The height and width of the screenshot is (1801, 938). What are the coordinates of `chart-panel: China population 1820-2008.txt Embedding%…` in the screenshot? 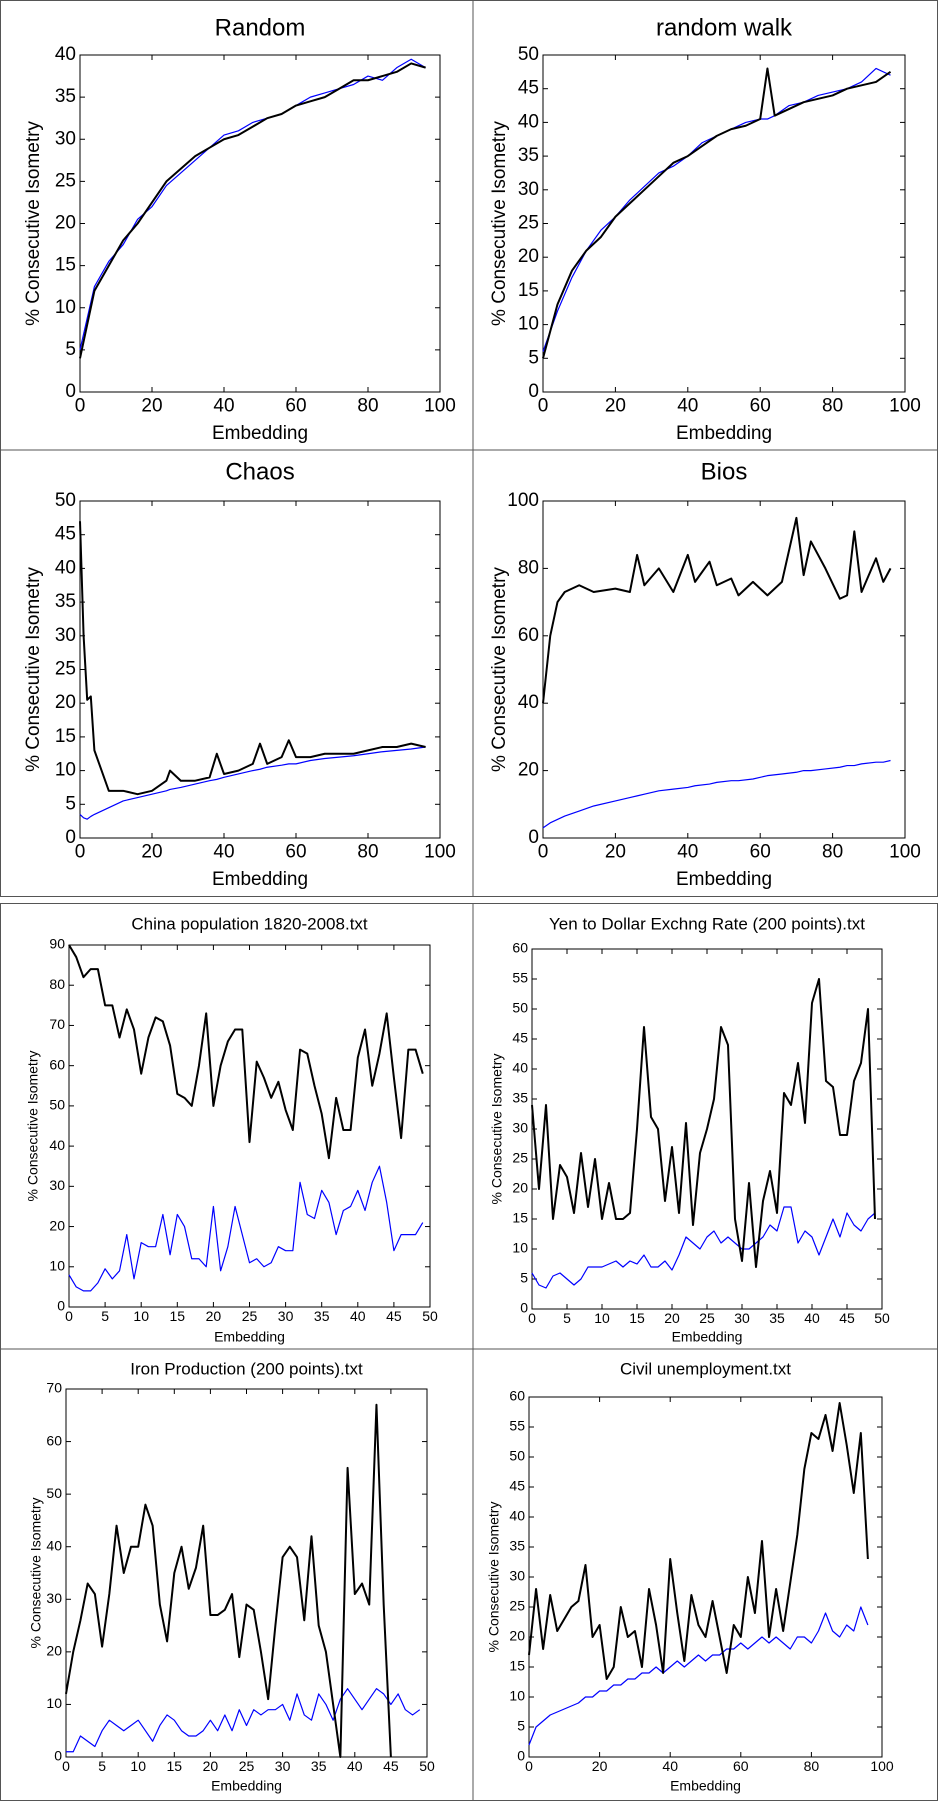 It's located at (231, 1129).